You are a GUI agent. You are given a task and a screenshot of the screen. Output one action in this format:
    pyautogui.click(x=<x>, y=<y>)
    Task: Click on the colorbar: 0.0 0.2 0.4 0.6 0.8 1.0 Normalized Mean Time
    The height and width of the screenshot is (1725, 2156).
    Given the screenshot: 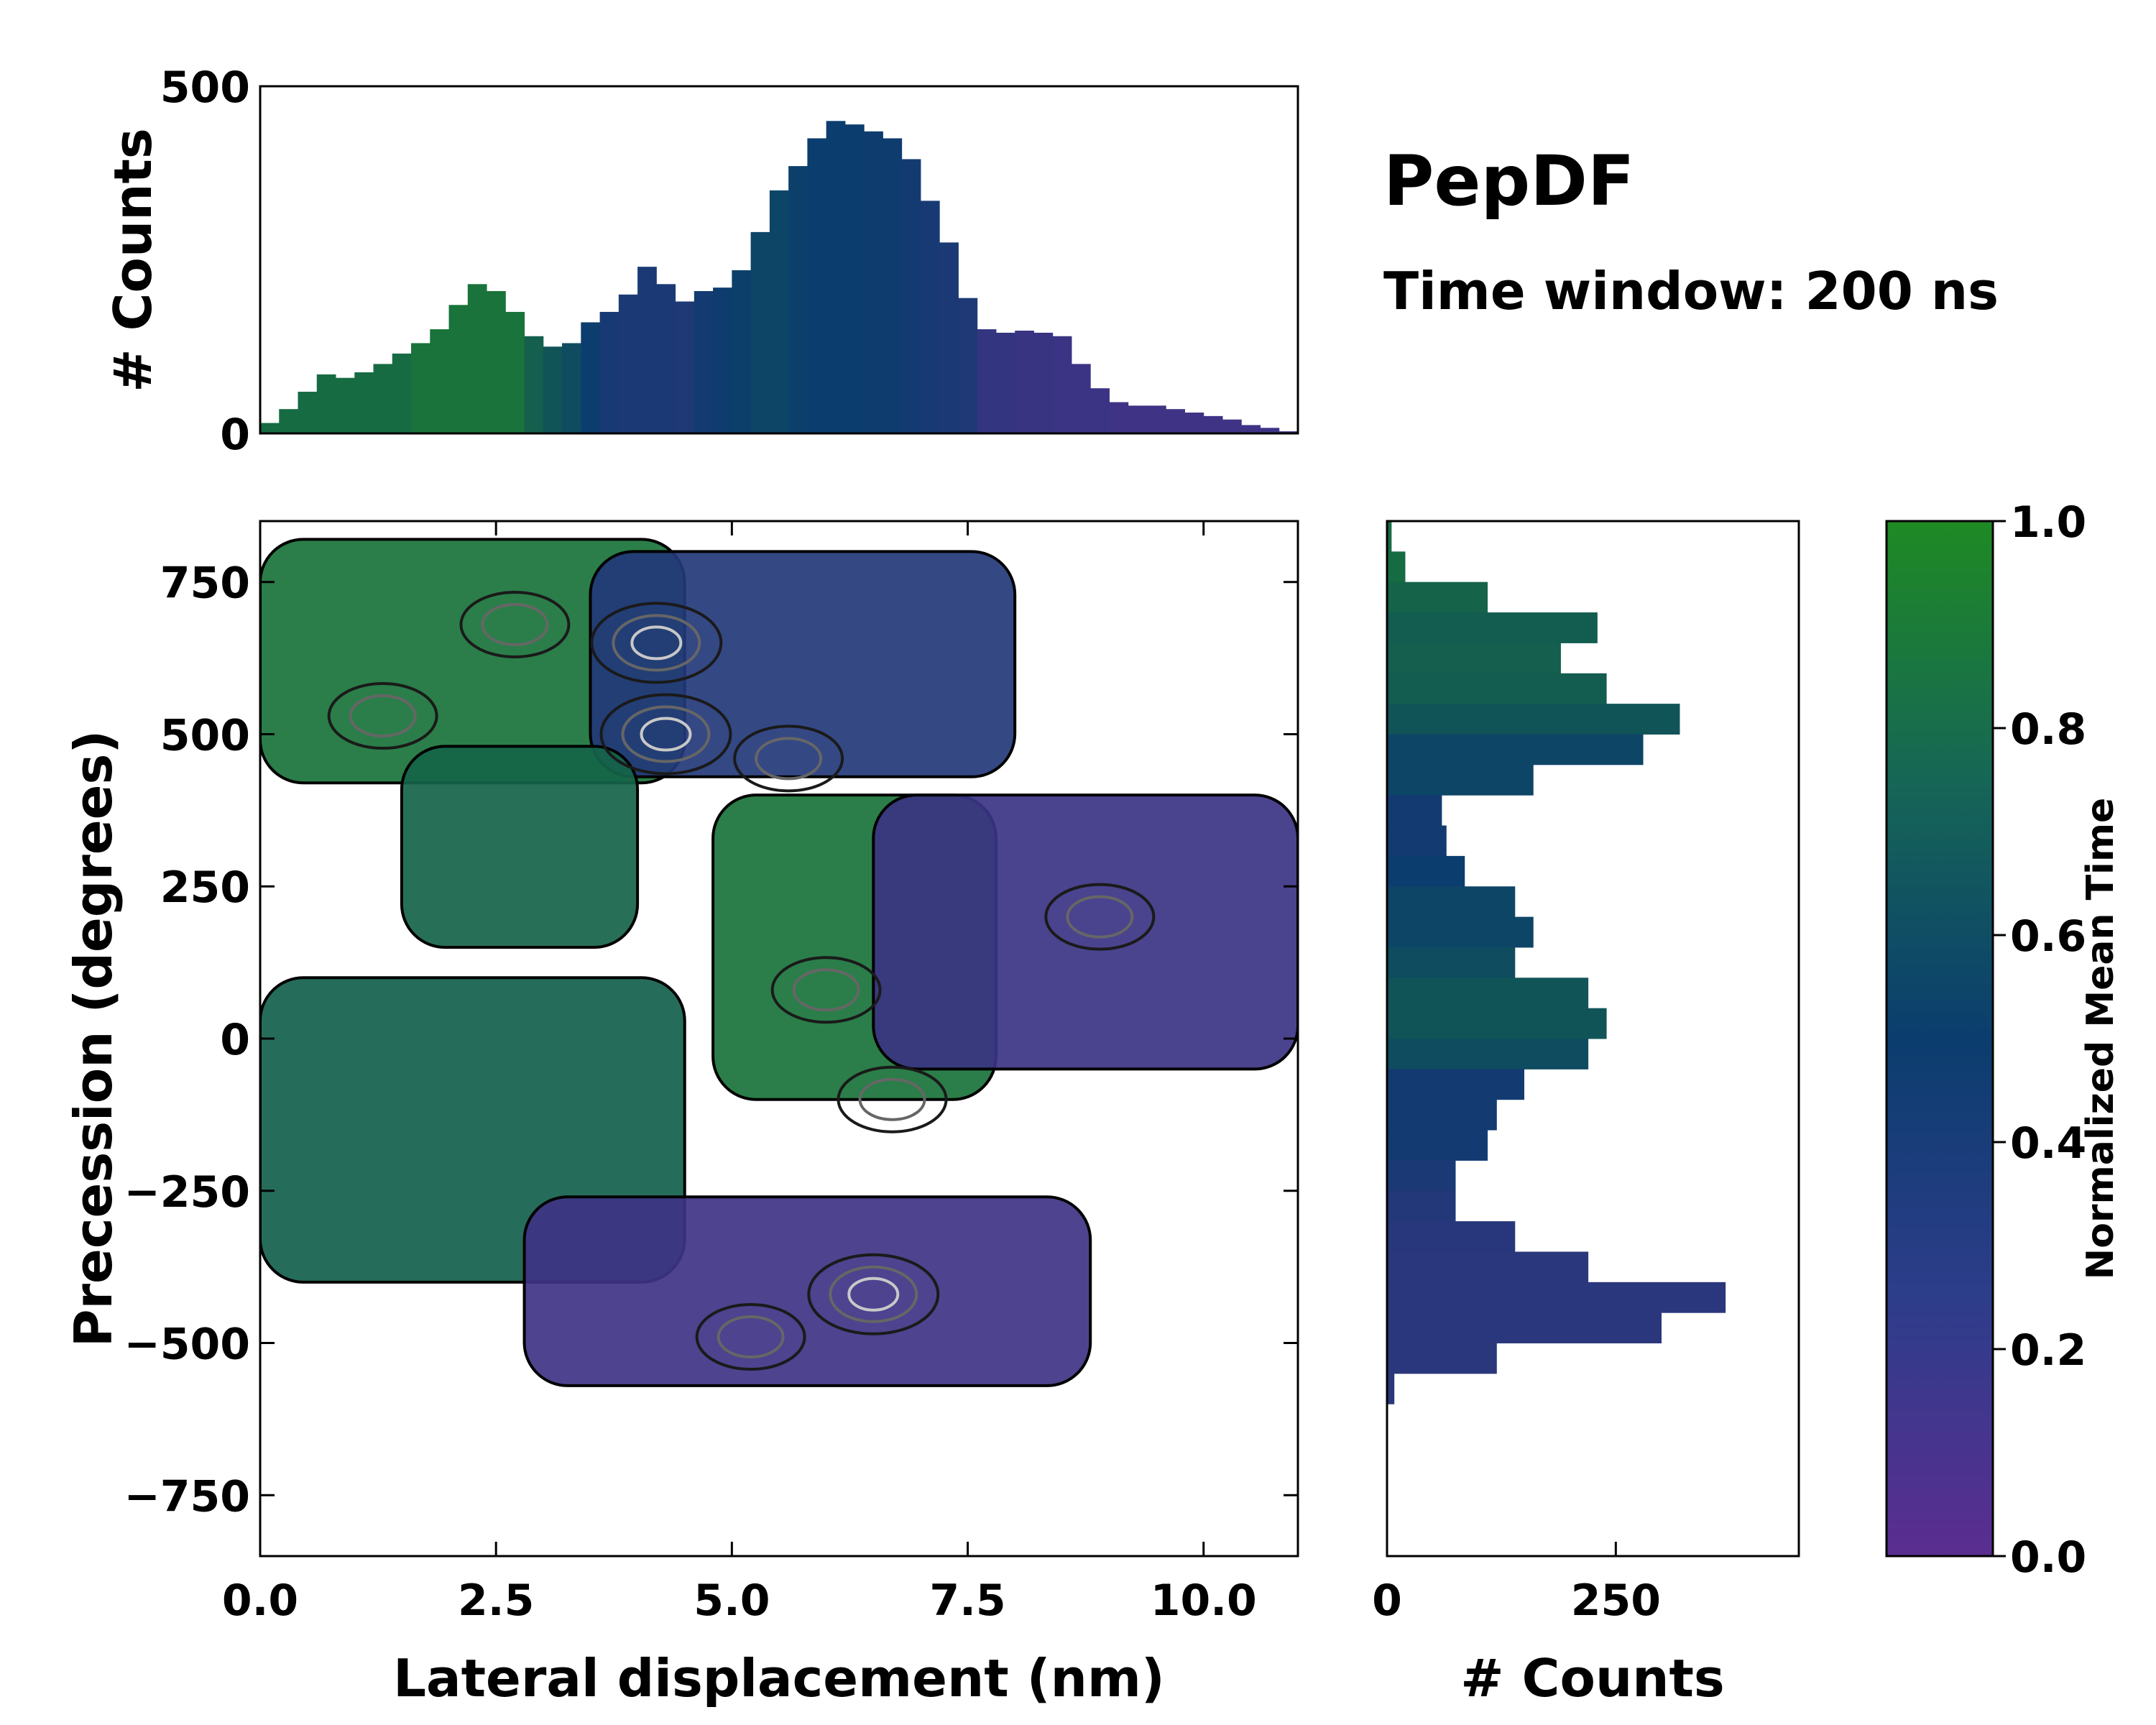 What is the action you would take?
    pyautogui.click(x=2004, y=1040)
    